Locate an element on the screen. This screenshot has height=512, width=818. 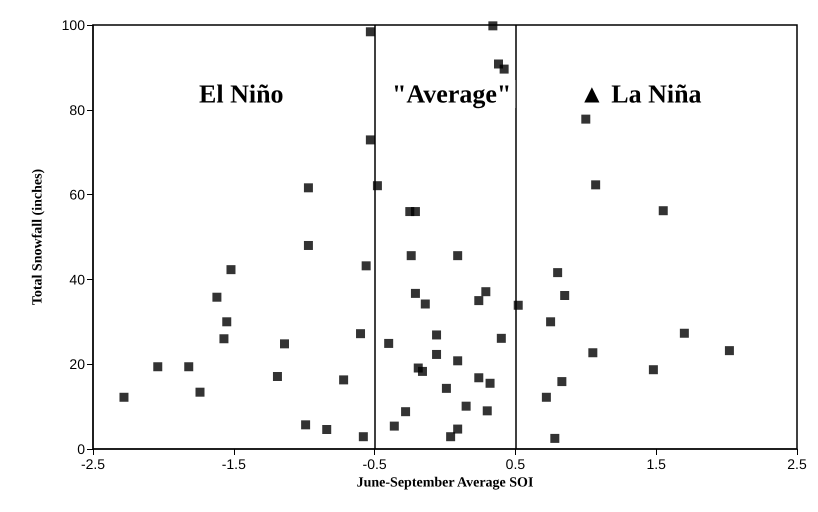
annotation: El Niño is located at coordinates (241, 94).